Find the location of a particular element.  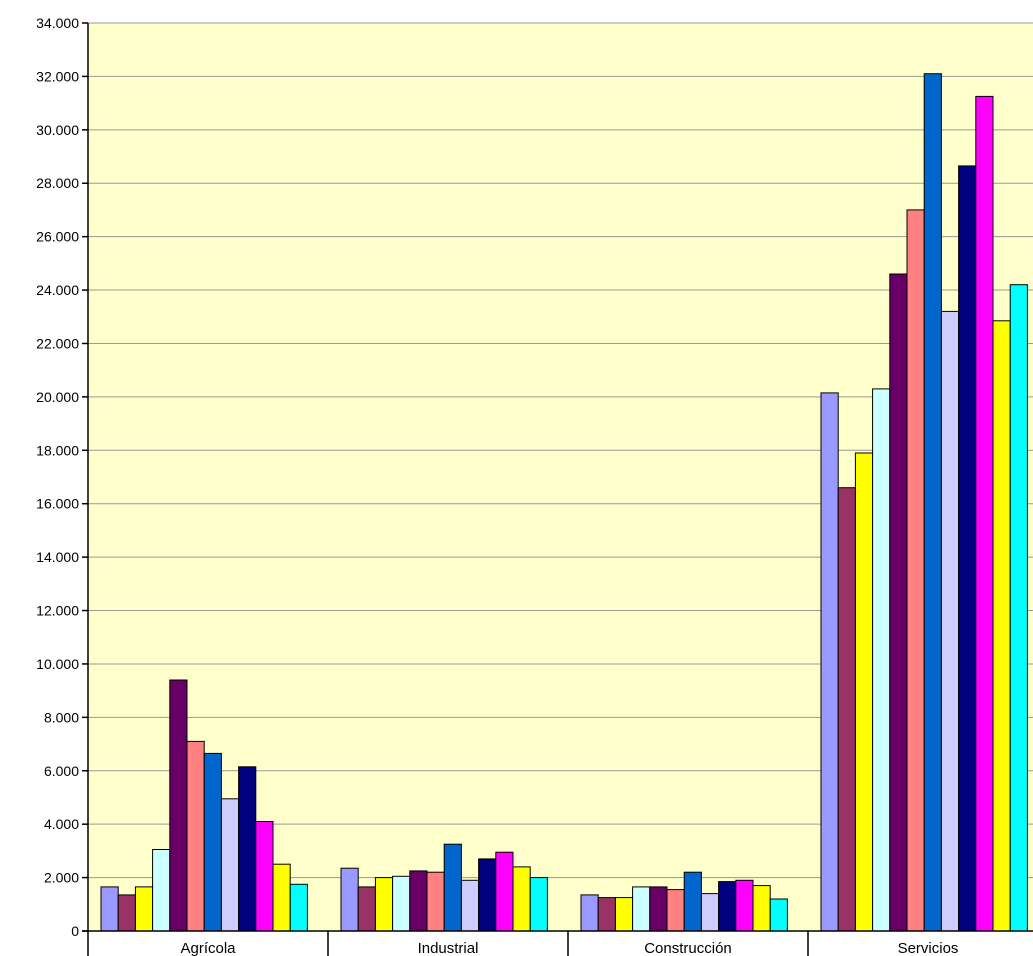

y-tick-label: 20.000 is located at coordinates (57, 397).